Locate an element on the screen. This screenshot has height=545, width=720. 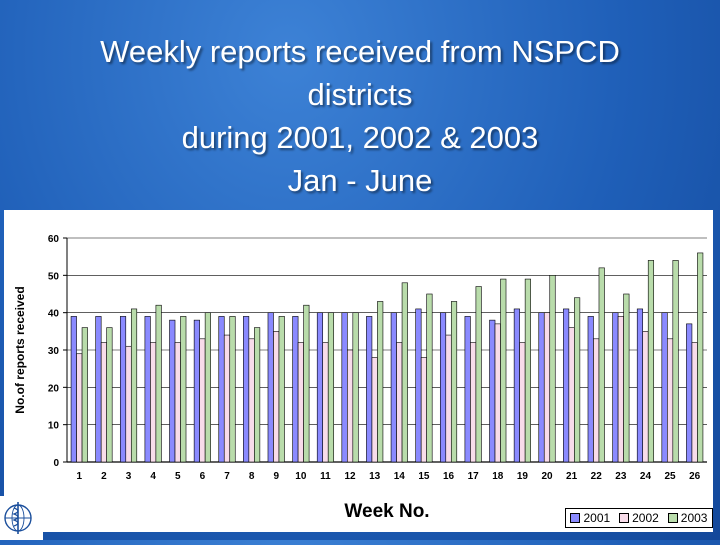
title-line-3: during 2001, 2002 & 2003 is located at coordinates (360, 137).